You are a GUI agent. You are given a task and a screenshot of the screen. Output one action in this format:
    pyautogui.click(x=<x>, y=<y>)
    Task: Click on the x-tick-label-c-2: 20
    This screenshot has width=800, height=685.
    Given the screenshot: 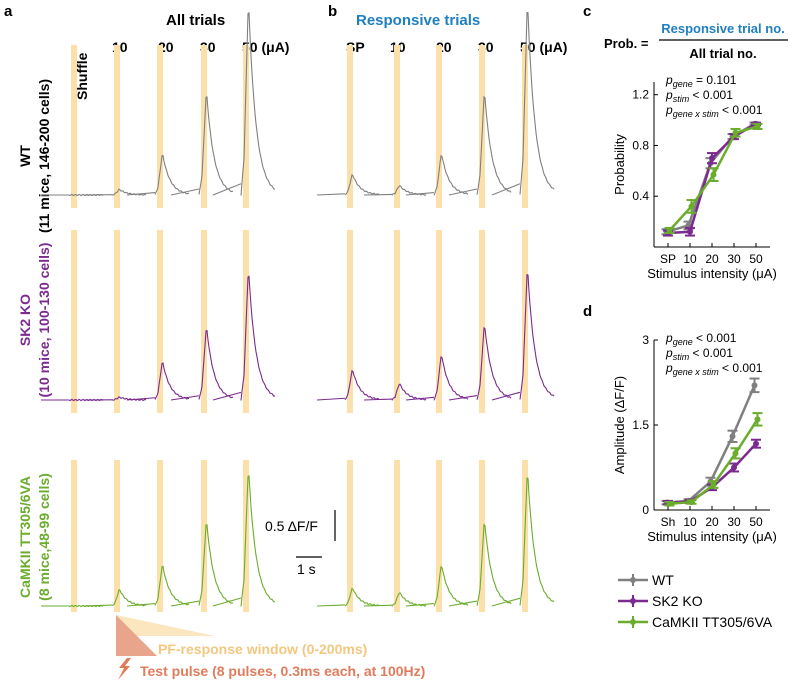 What is the action you would take?
    pyautogui.click(x=712, y=259)
    